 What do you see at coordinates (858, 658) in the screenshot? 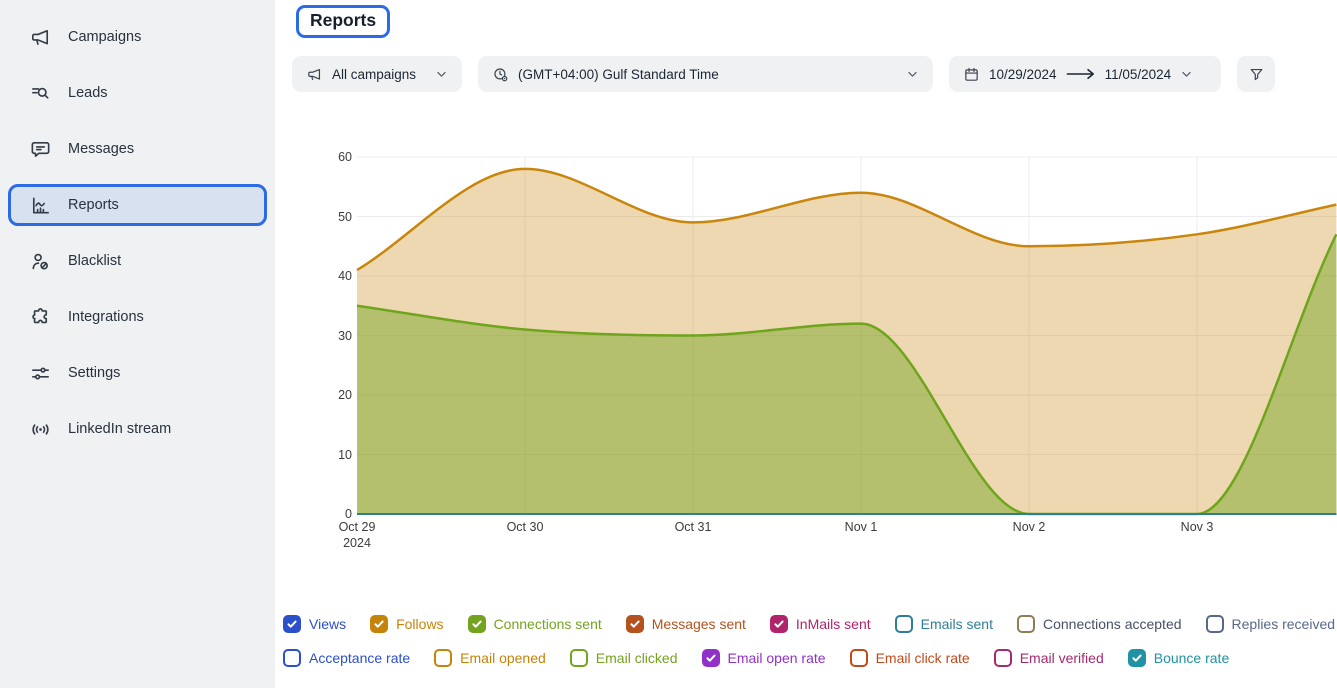
I see `email-click-rate-checkbox` at bounding box center [858, 658].